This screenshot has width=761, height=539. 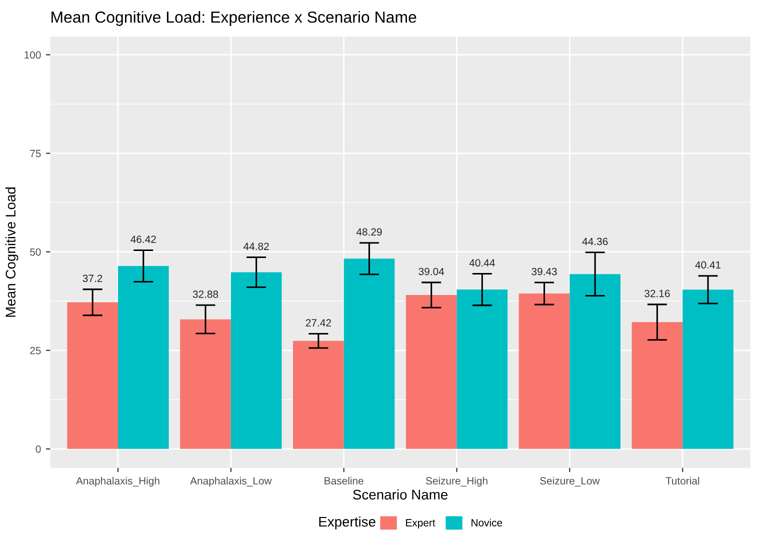 What do you see at coordinates (35, 252) in the screenshot?
I see `y-tick-label: 50` at bounding box center [35, 252].